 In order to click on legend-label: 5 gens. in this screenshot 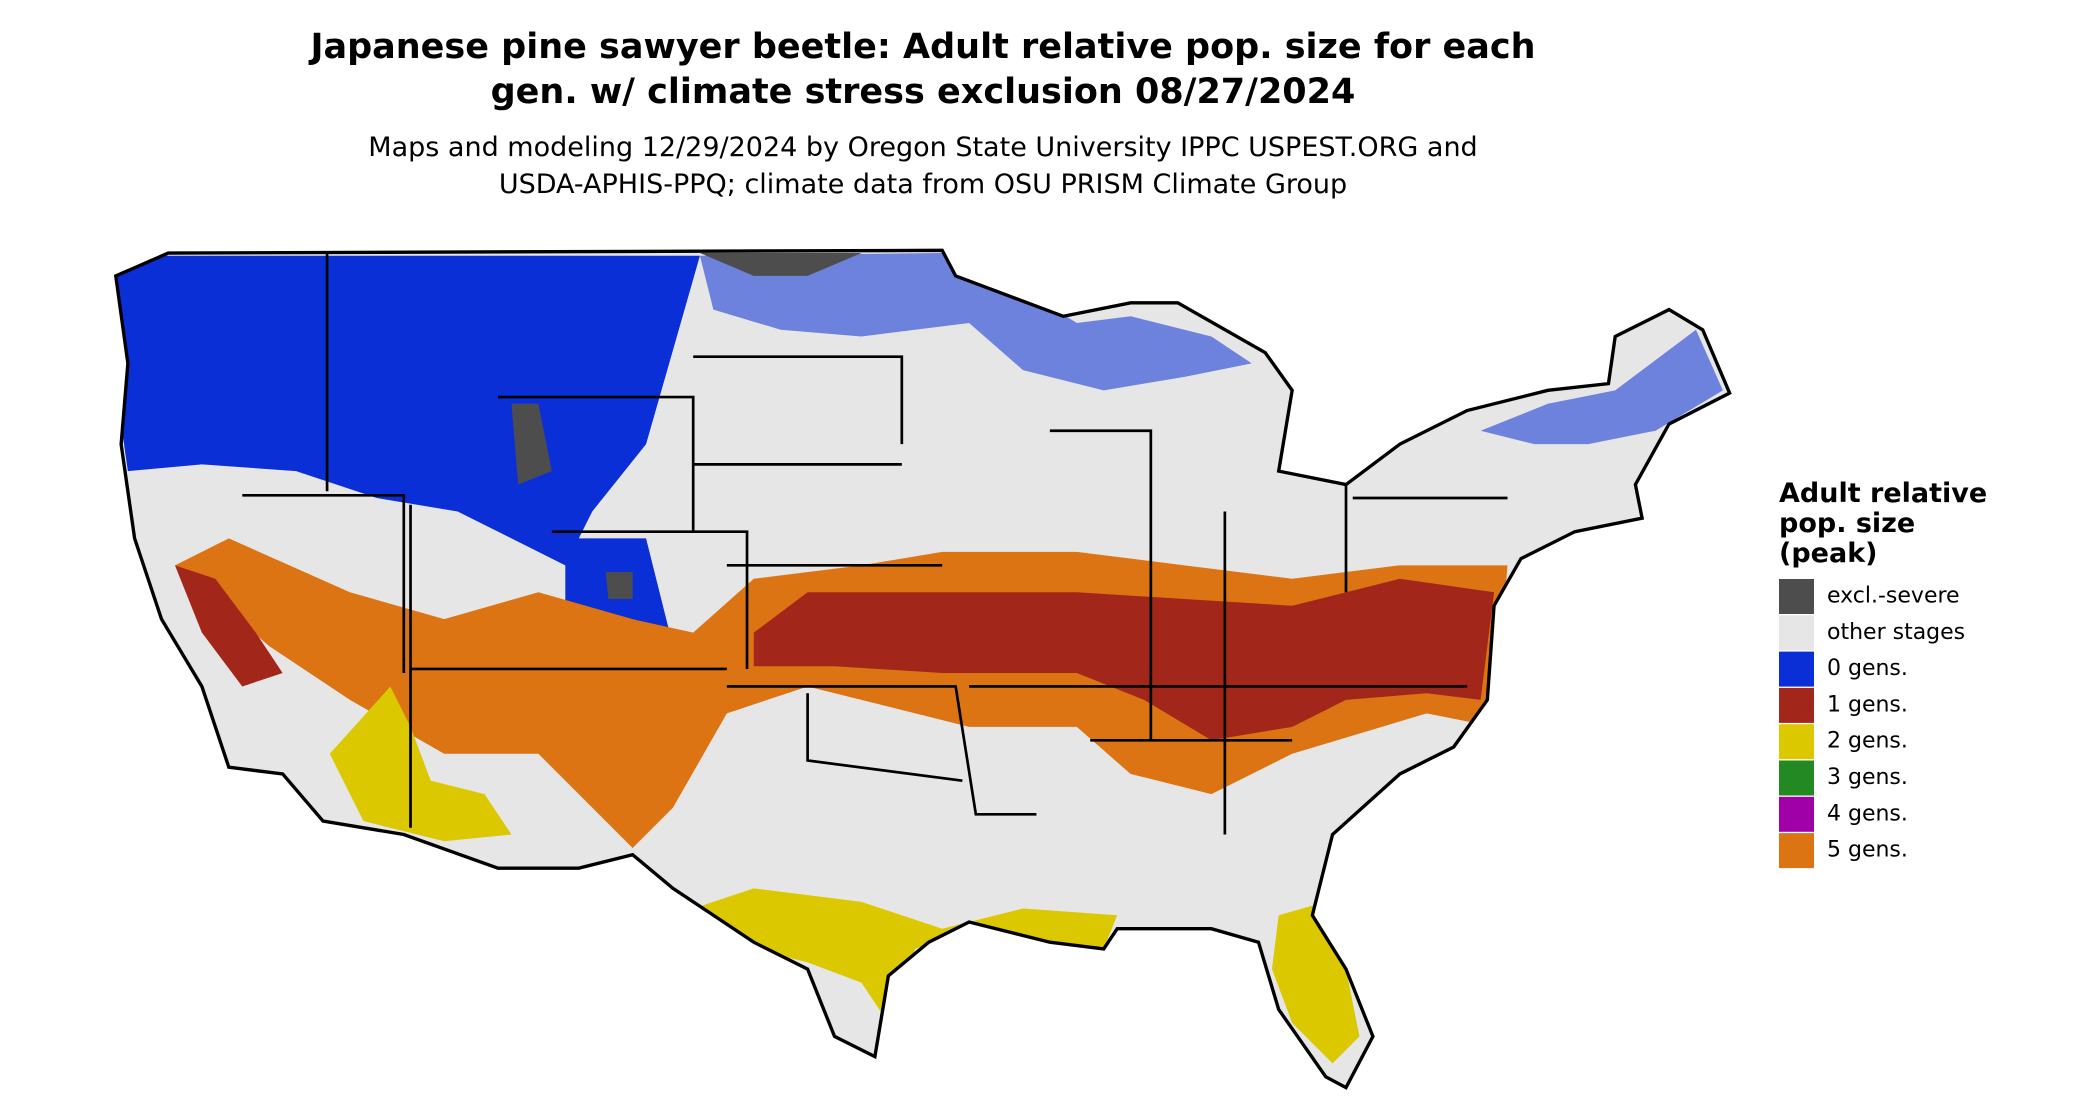, I will do `click(1867, 850)`.